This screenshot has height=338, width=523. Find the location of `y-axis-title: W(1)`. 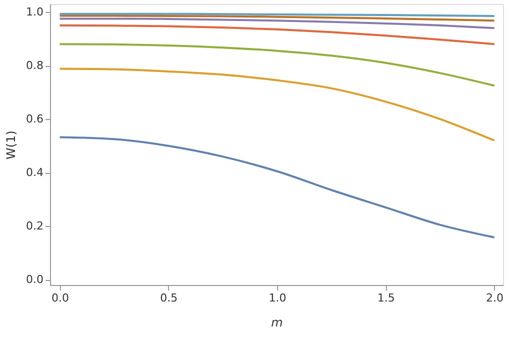

y-axis-title: W(1) is located at coordinates (11, 145).